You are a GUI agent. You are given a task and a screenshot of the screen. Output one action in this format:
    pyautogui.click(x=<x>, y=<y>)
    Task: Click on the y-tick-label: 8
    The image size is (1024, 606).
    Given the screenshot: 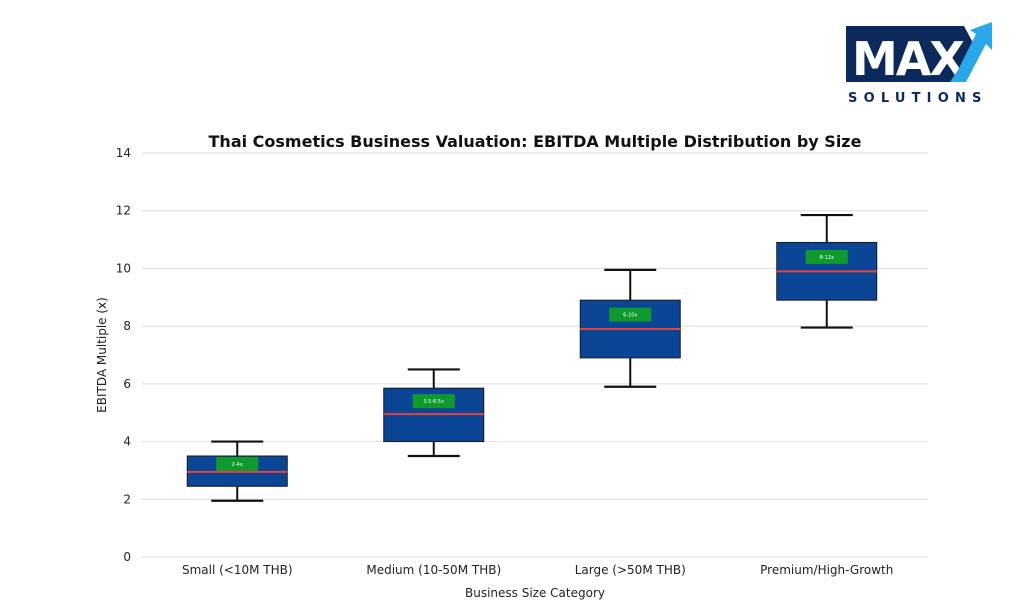 What is the action you would take?
    pyautogui.click(x=127, y=326)
    